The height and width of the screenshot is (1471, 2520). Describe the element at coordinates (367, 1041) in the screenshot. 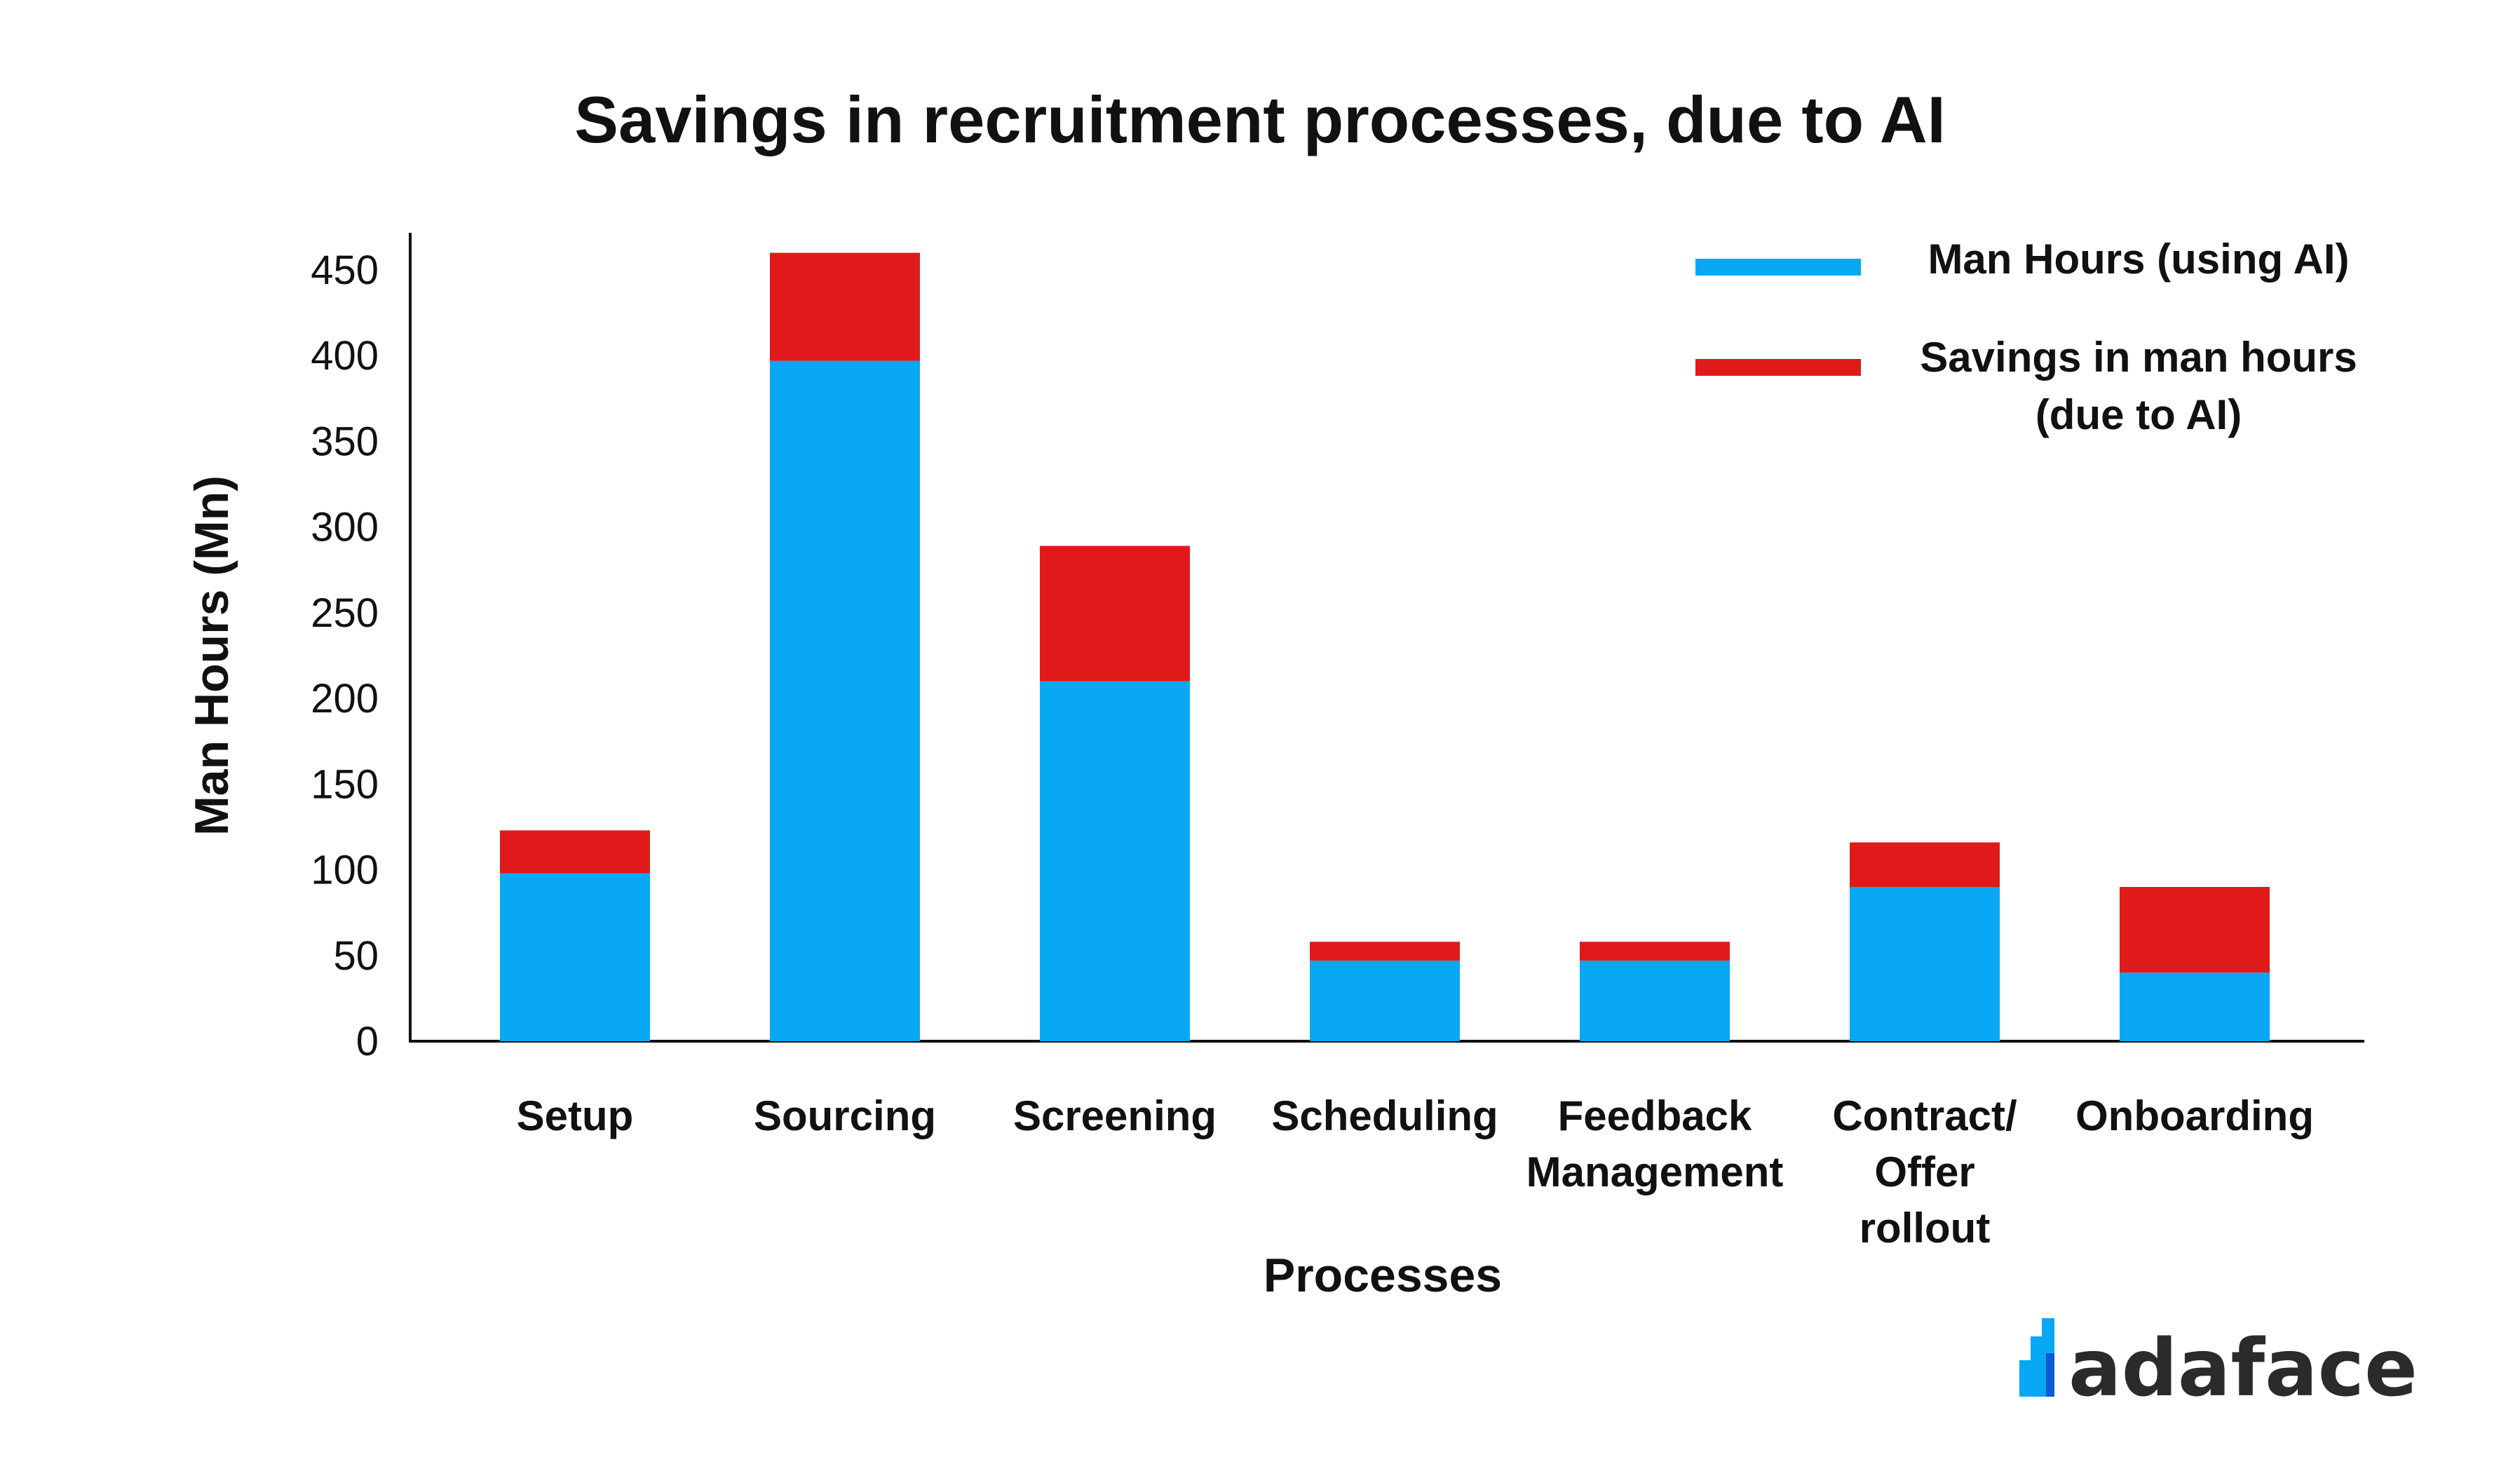

I see `y-tick-label: 0` at that location.